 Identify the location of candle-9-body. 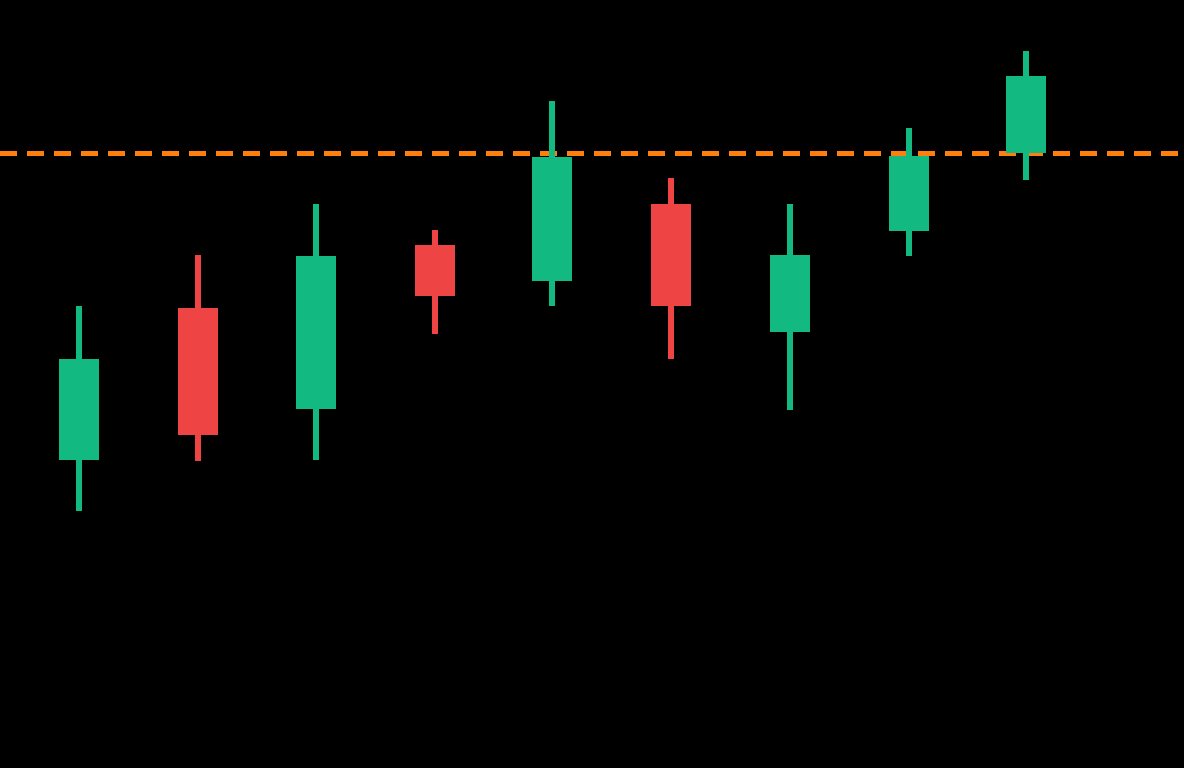
(1026, 114).